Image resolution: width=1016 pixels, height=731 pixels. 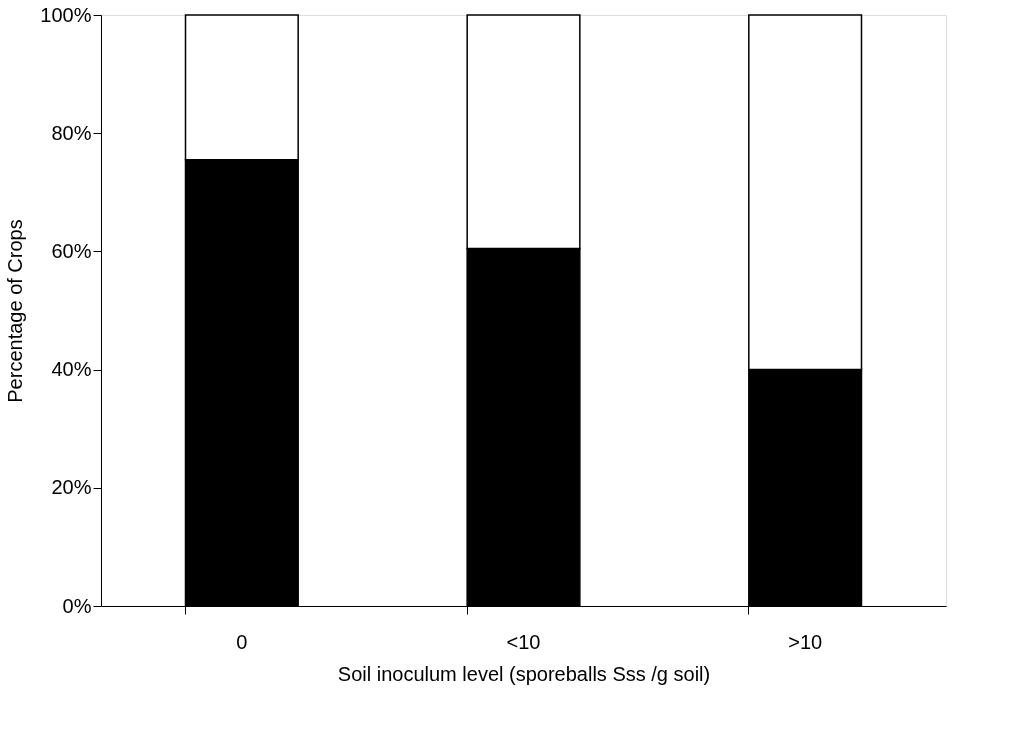 What do you see at coordinates (242, 641) in the screenshot?
I see `x-tick-label: 0` at bounding box center [242, 641].